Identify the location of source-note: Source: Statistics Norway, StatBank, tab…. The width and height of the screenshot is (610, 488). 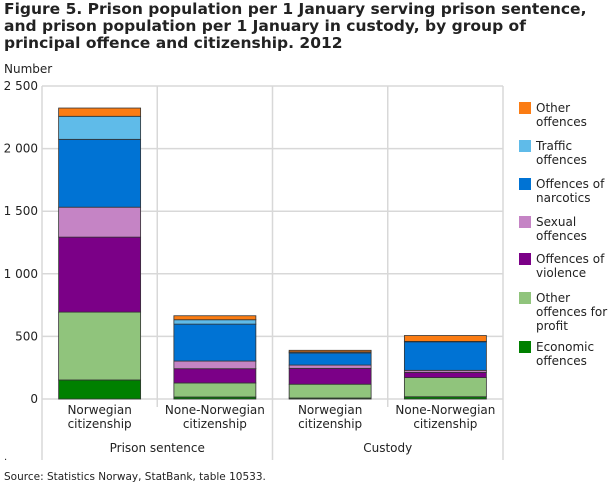
(135, 477).